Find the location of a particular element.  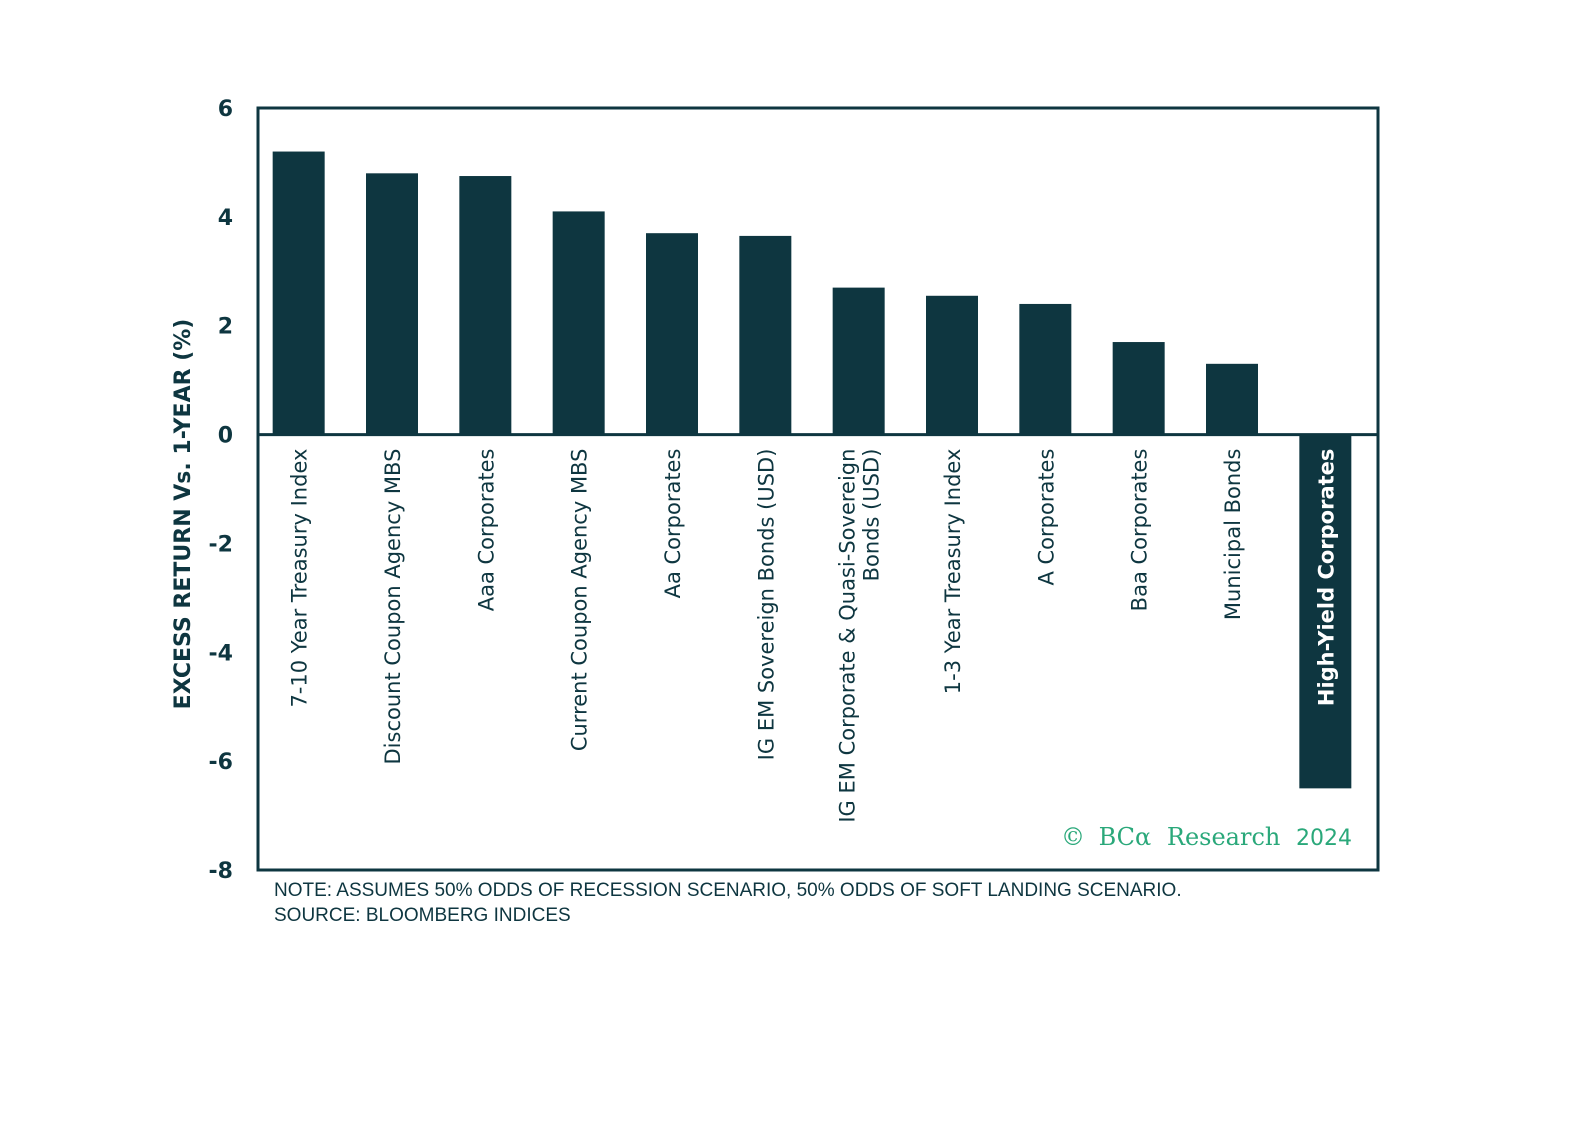

copyright-symbol: © is located at coordinates (1073, 837).